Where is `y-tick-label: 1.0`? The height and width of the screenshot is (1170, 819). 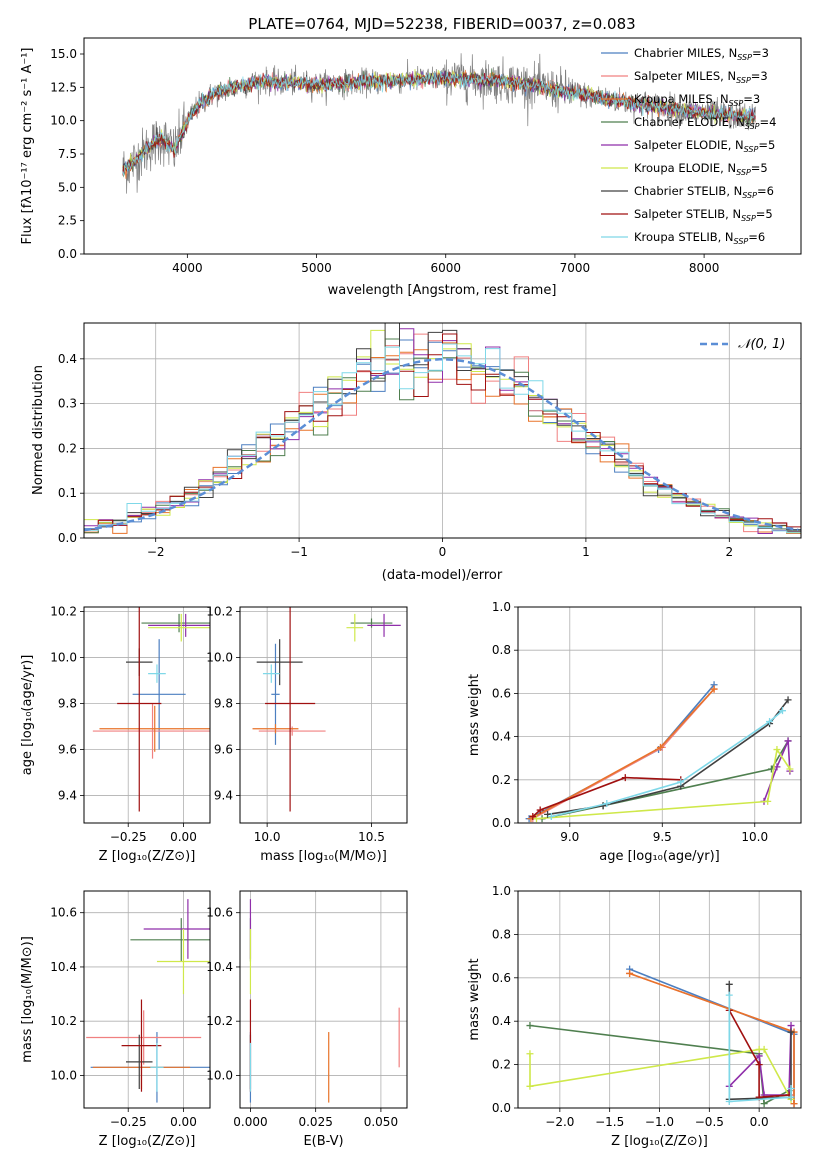
y-tick-label: 1.0 is located at coordinates (501, 607).